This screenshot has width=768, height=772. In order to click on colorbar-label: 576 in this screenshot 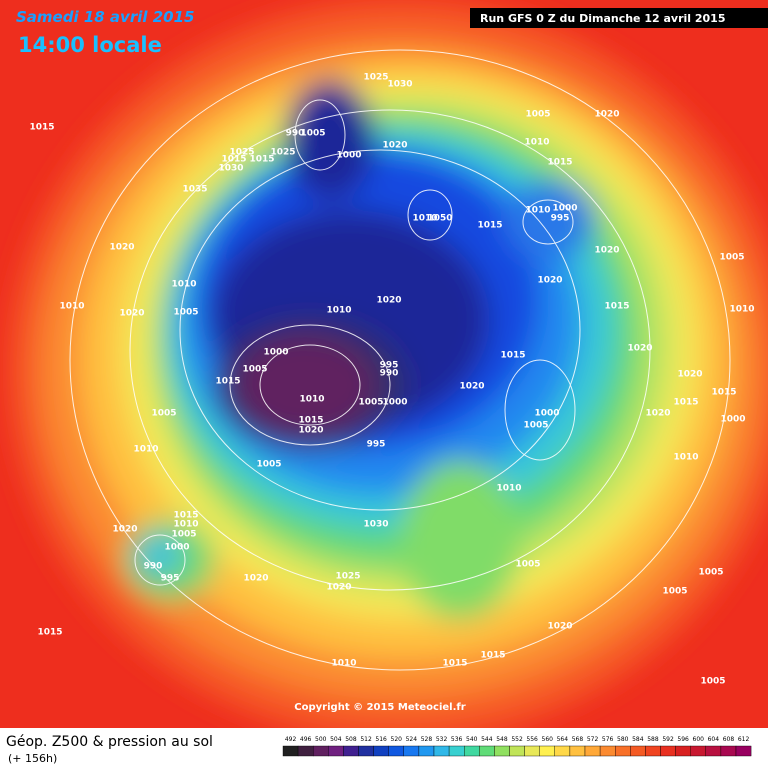, I will do `click(608, 739)`.